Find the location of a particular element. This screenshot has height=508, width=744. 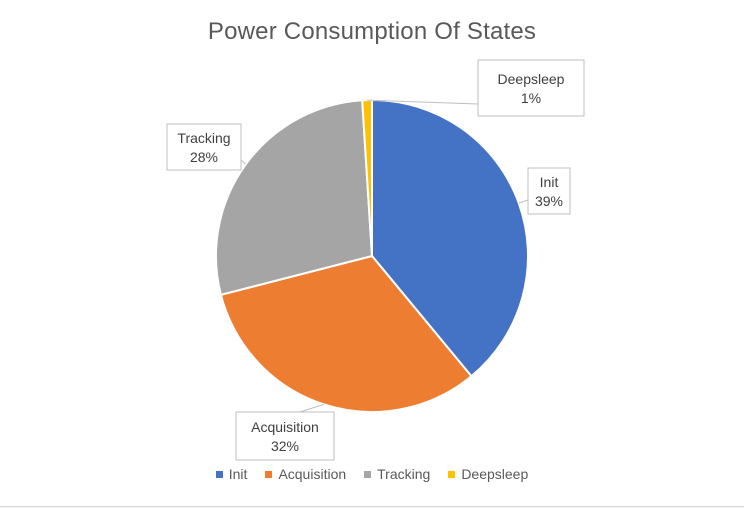

legend-item-acquisition: Acquisition is located at coordinates (305, 474).